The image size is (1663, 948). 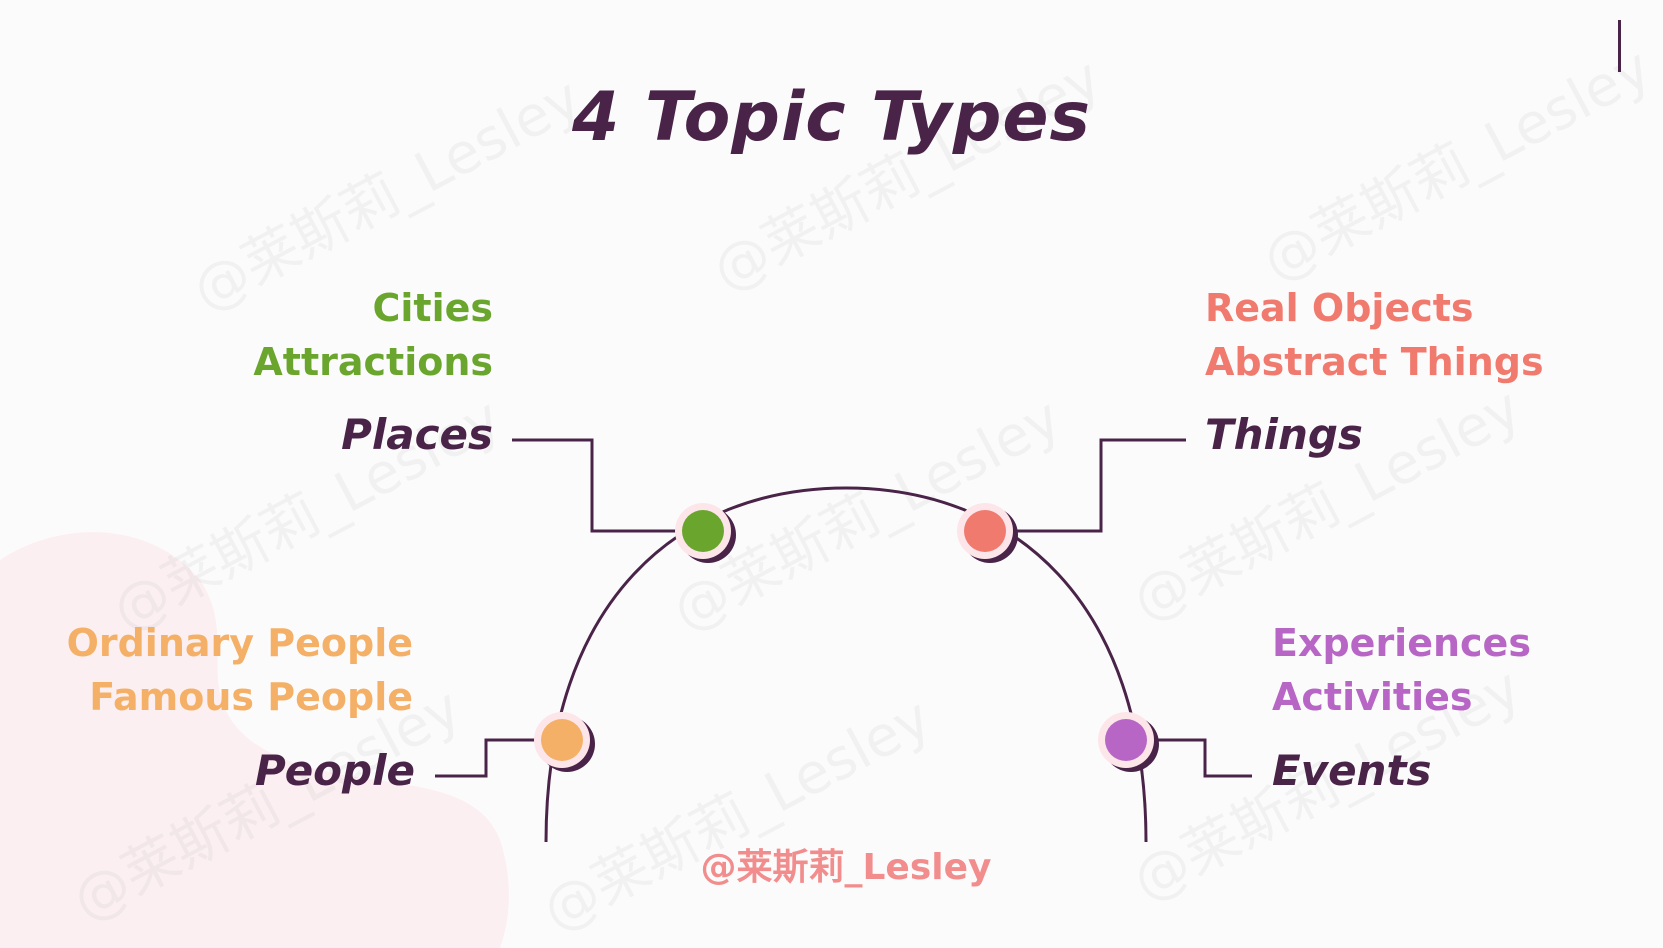 I want to click on events-subtopics: Experiences Activities, so click(x=1401, y=670).